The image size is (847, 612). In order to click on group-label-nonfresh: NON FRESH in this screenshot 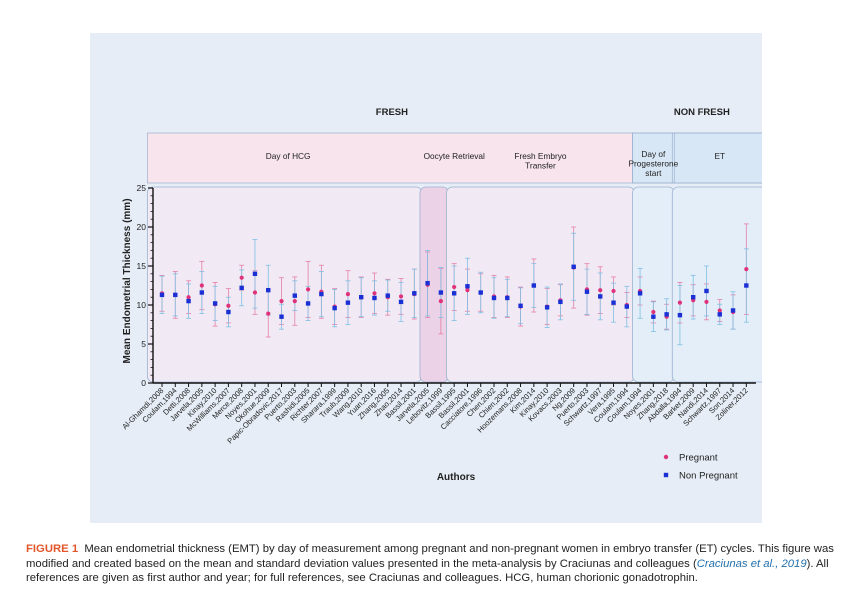, I will do `click(702, 112)`.